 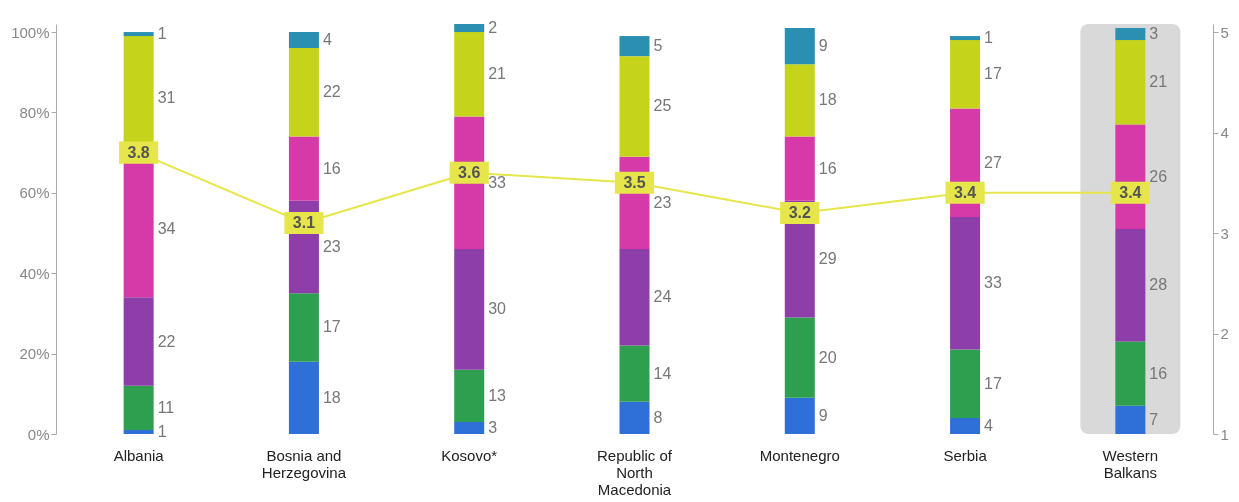 I want to click on x-tick-label: Kosovo*, so click(x=469, y=455).